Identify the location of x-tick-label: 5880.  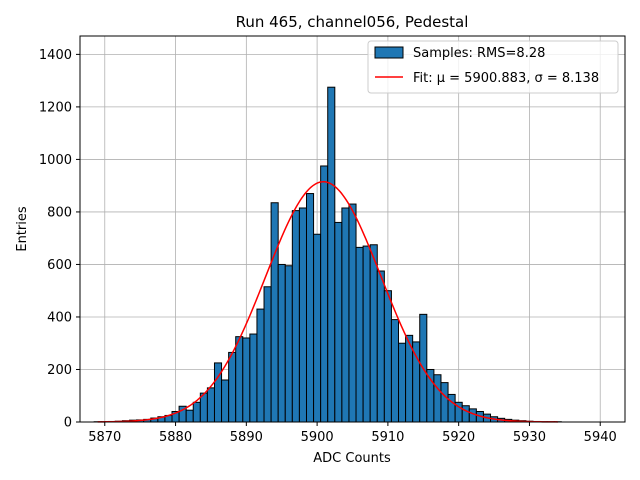
(175, 437).